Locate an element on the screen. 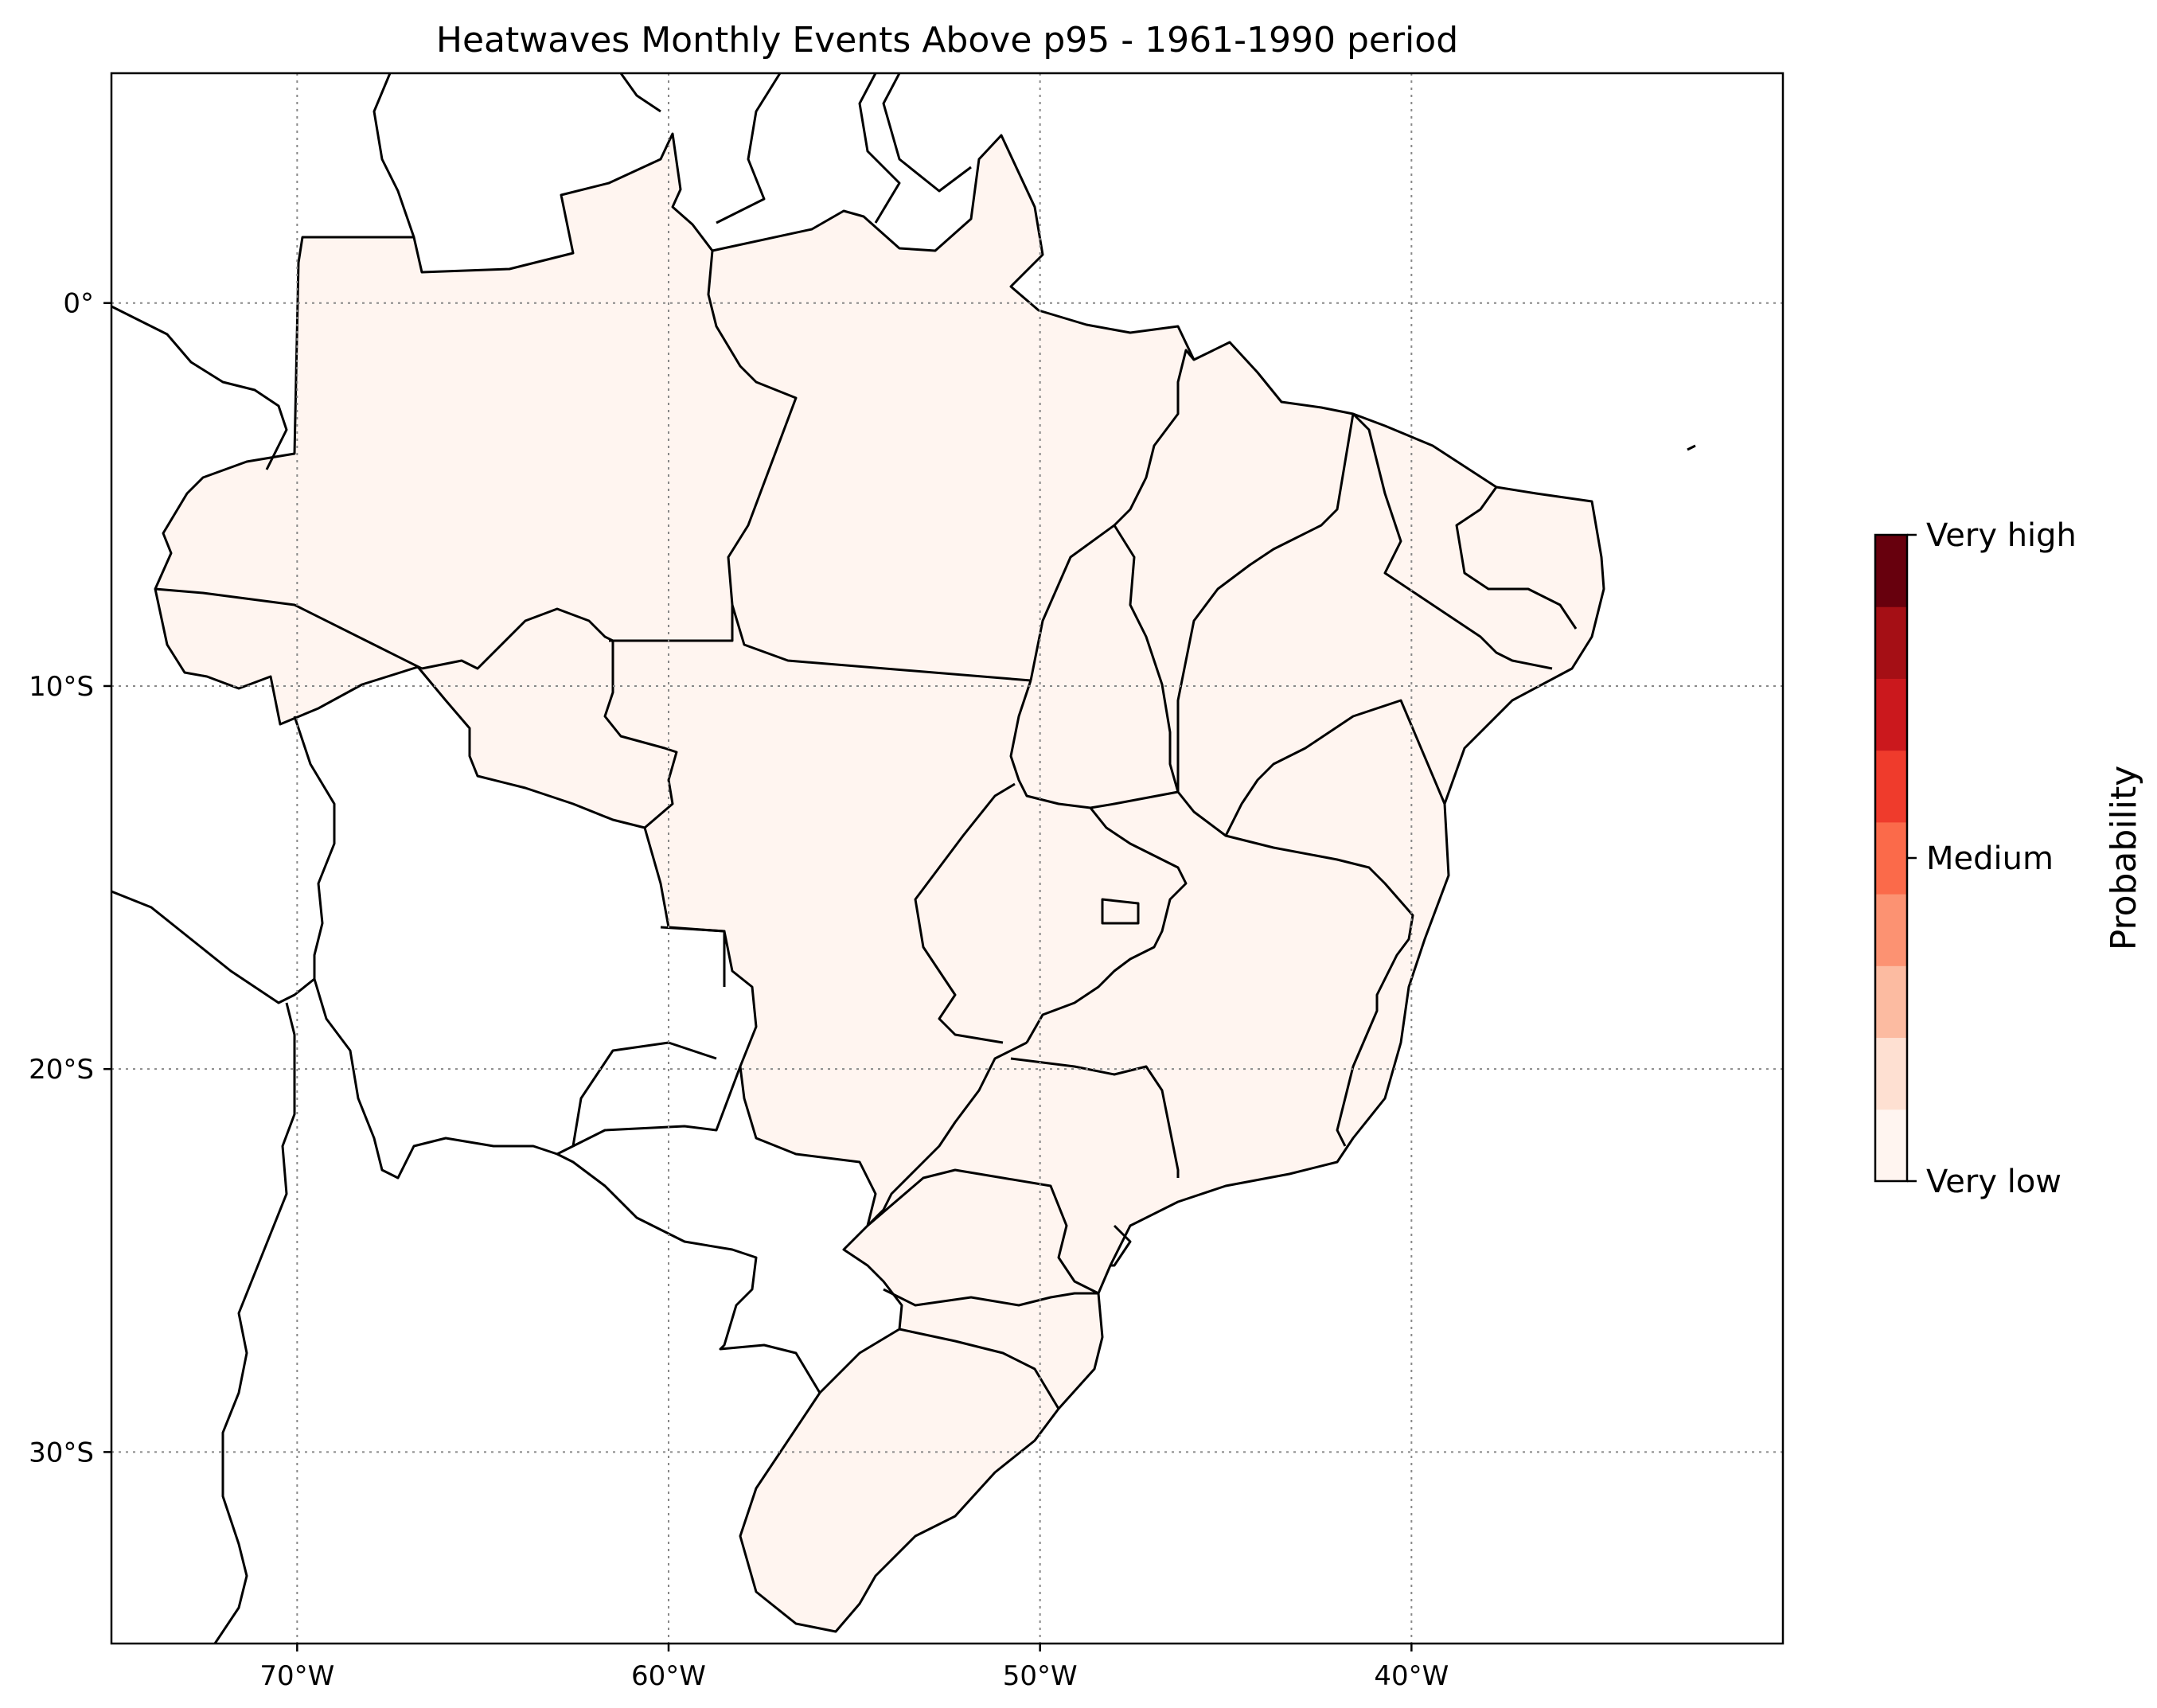 The image size is (2157, 1708). colorbar-tick-label: Very low is located at coordinates (1993, 1182).